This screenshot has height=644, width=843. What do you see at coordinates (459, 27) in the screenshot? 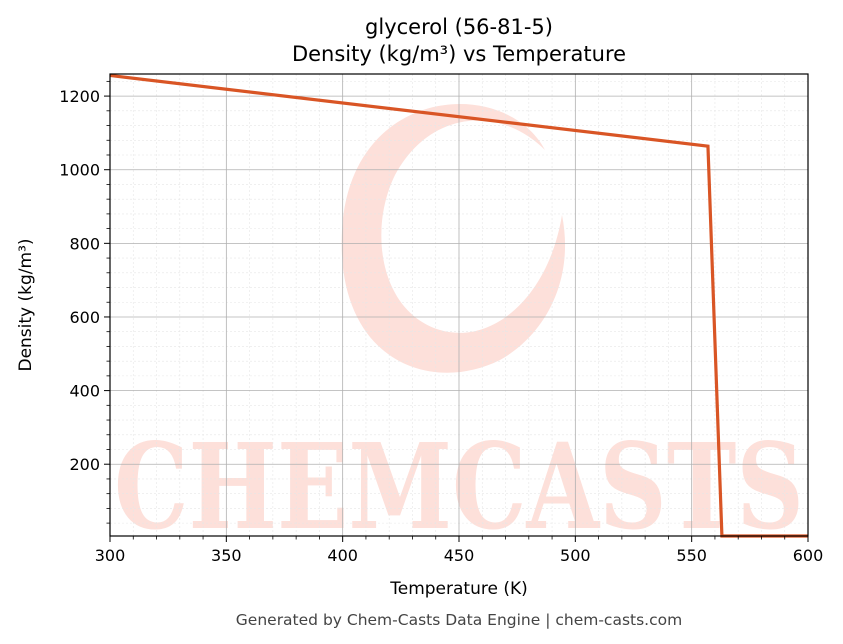
I see `chart-title-line1: glycerol (56-81-5)` at bounding box center [459, 27].